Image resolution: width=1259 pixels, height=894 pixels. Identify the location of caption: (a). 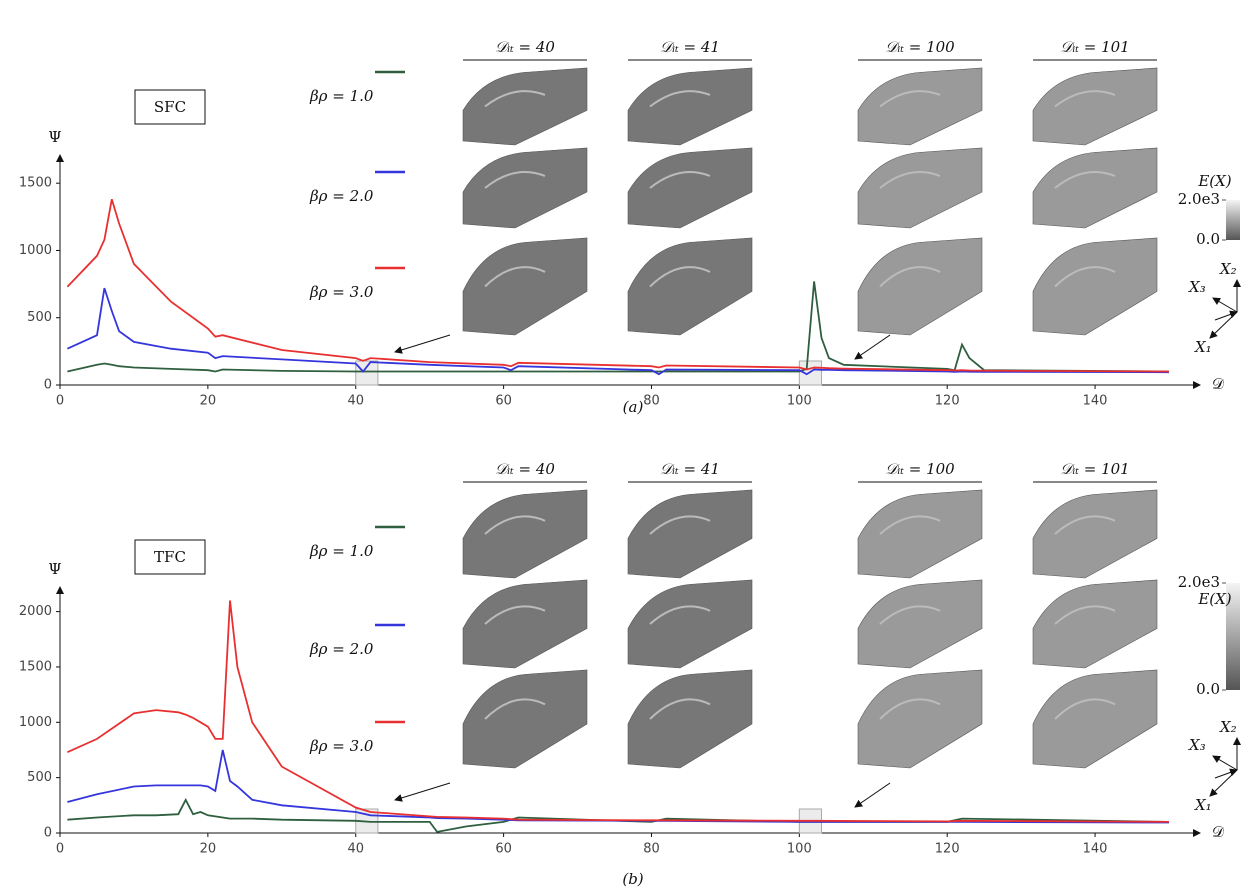
(633, 407).